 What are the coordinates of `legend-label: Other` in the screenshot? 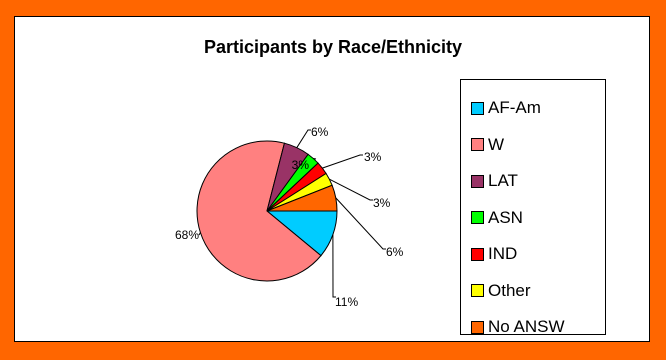 It's located at (509, 290).